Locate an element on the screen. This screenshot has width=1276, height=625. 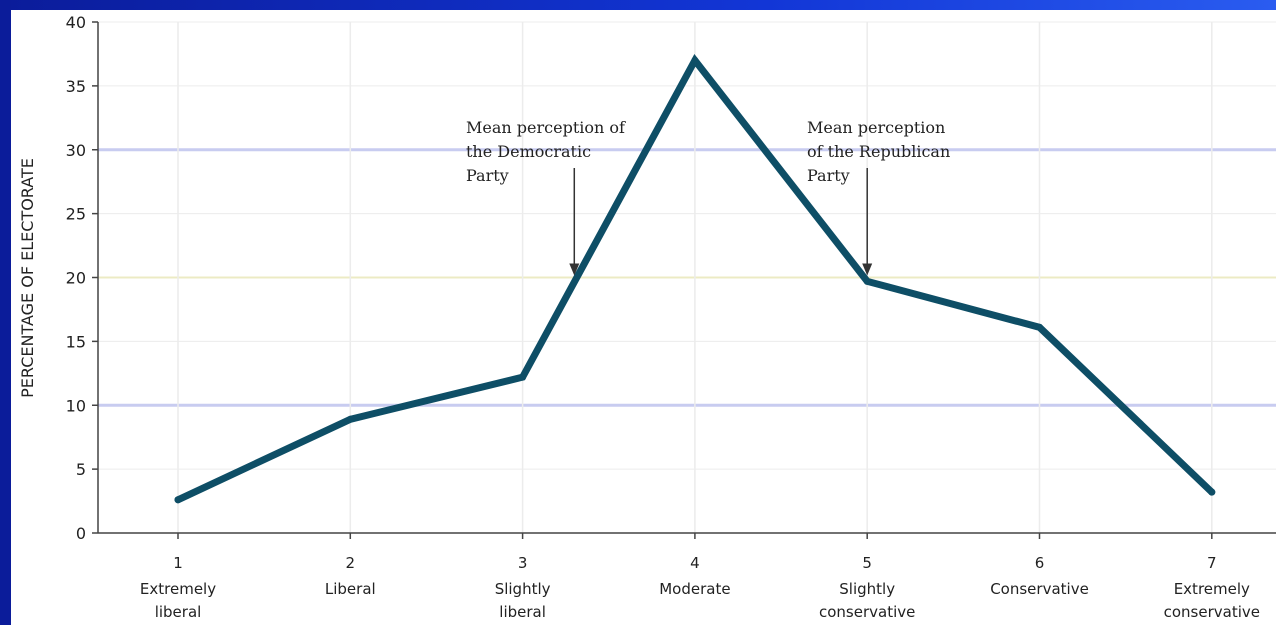
y-tick-labels: 0 5 10 15 20 25 30 35 40 is located at coordinates (76, 278).